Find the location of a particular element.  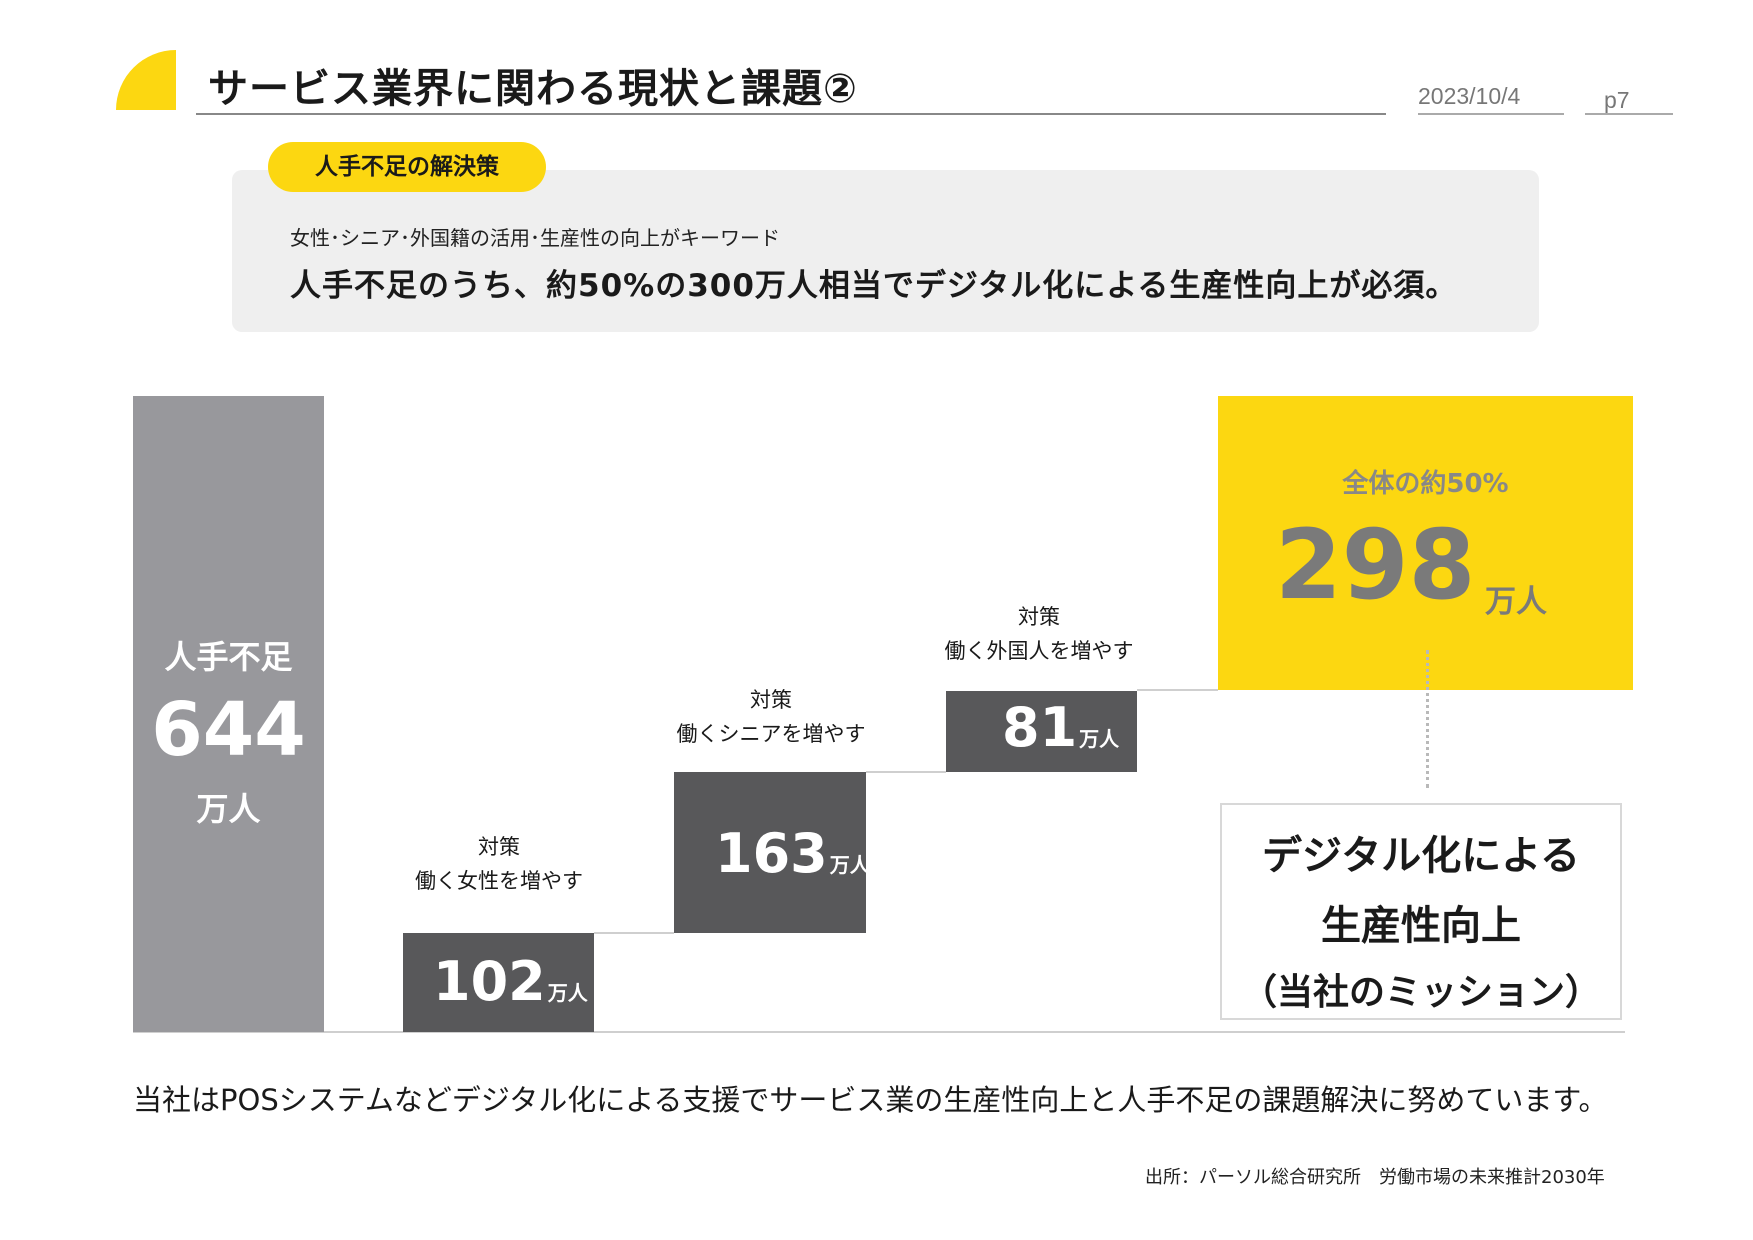

digital-productivity-bar is located at coordinates (1425, 543).